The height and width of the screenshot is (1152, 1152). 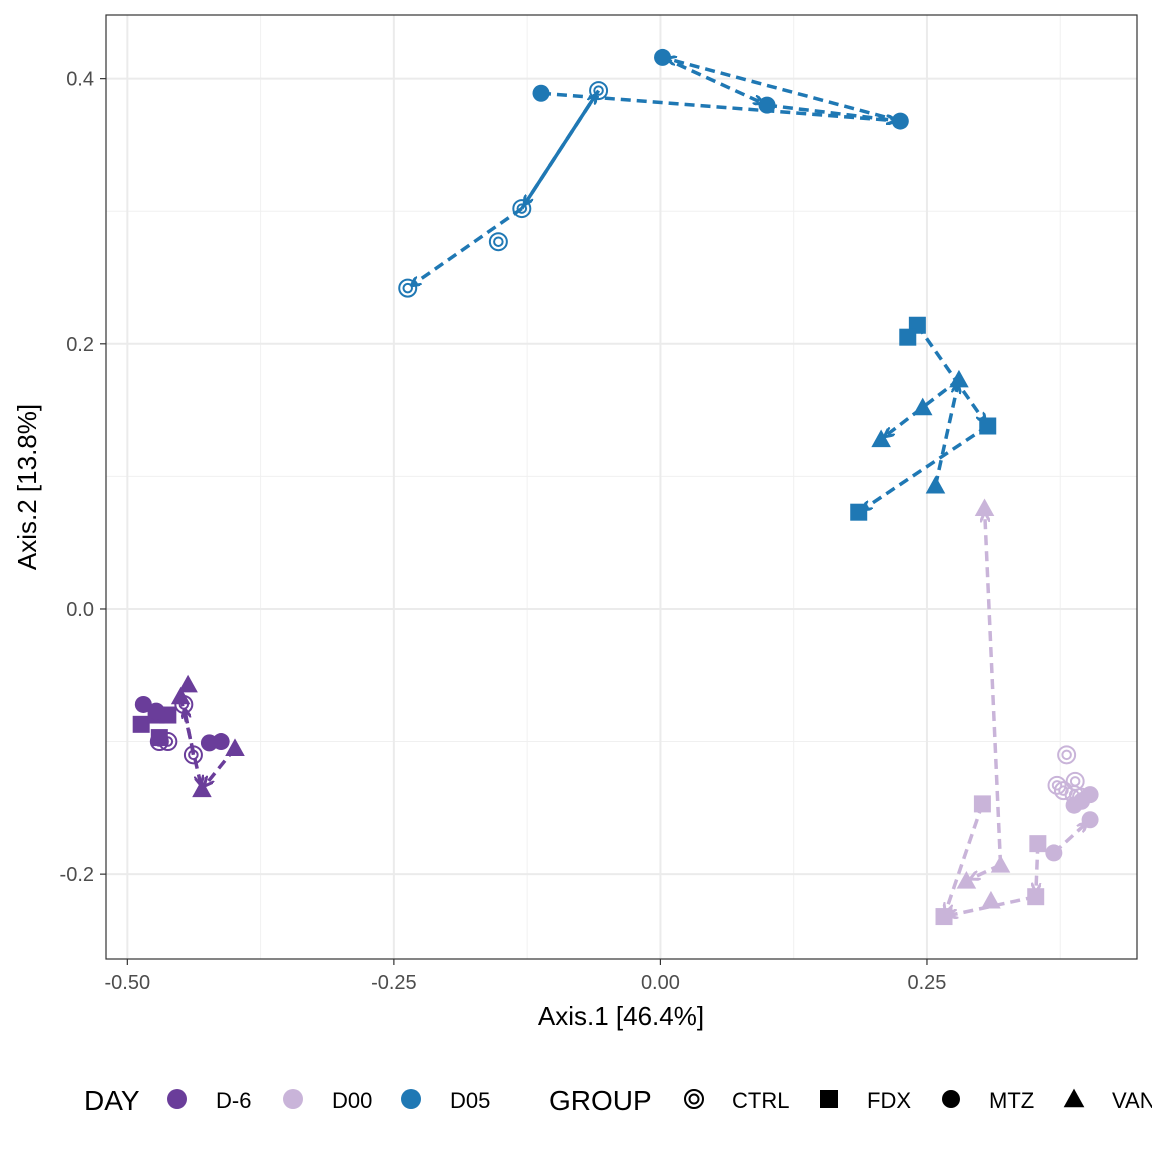 What do you see at coordinates (694, 1099) in the screenshot?
I see `legend-key-ctrl` at bounding box center [694, 1099].